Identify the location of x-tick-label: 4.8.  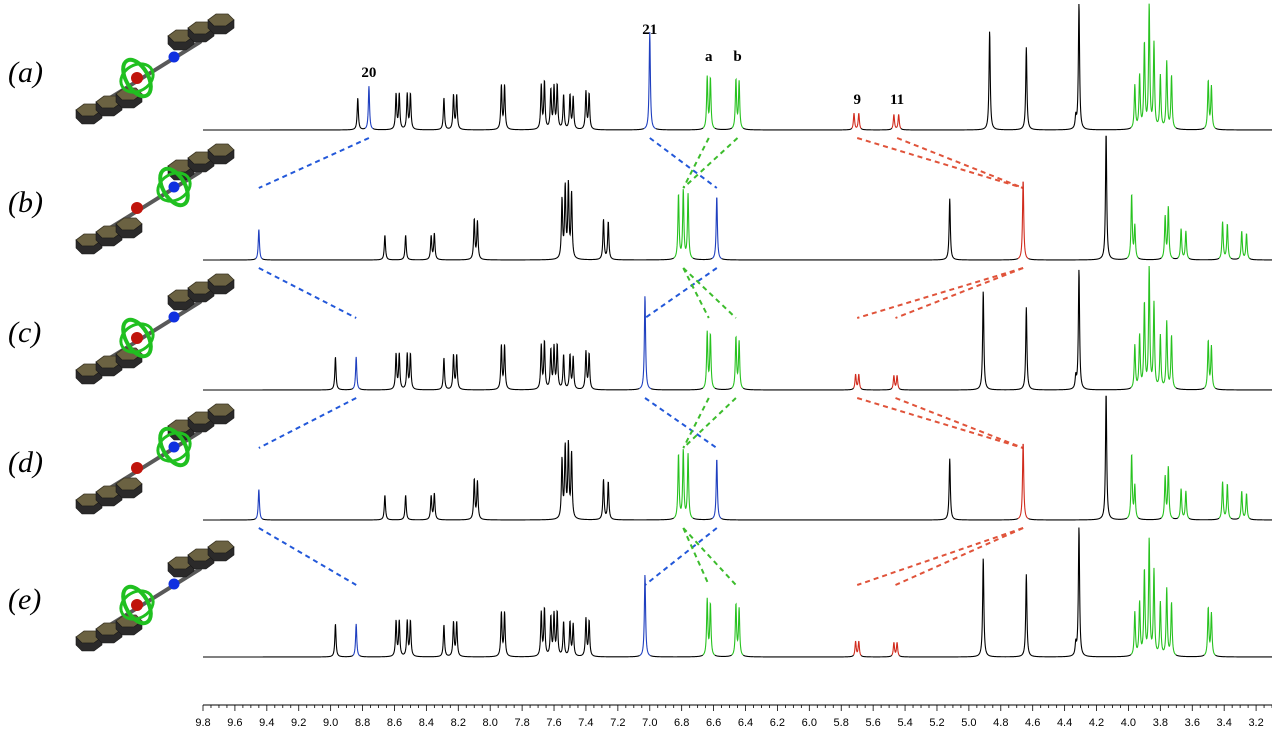
(1000, 723).